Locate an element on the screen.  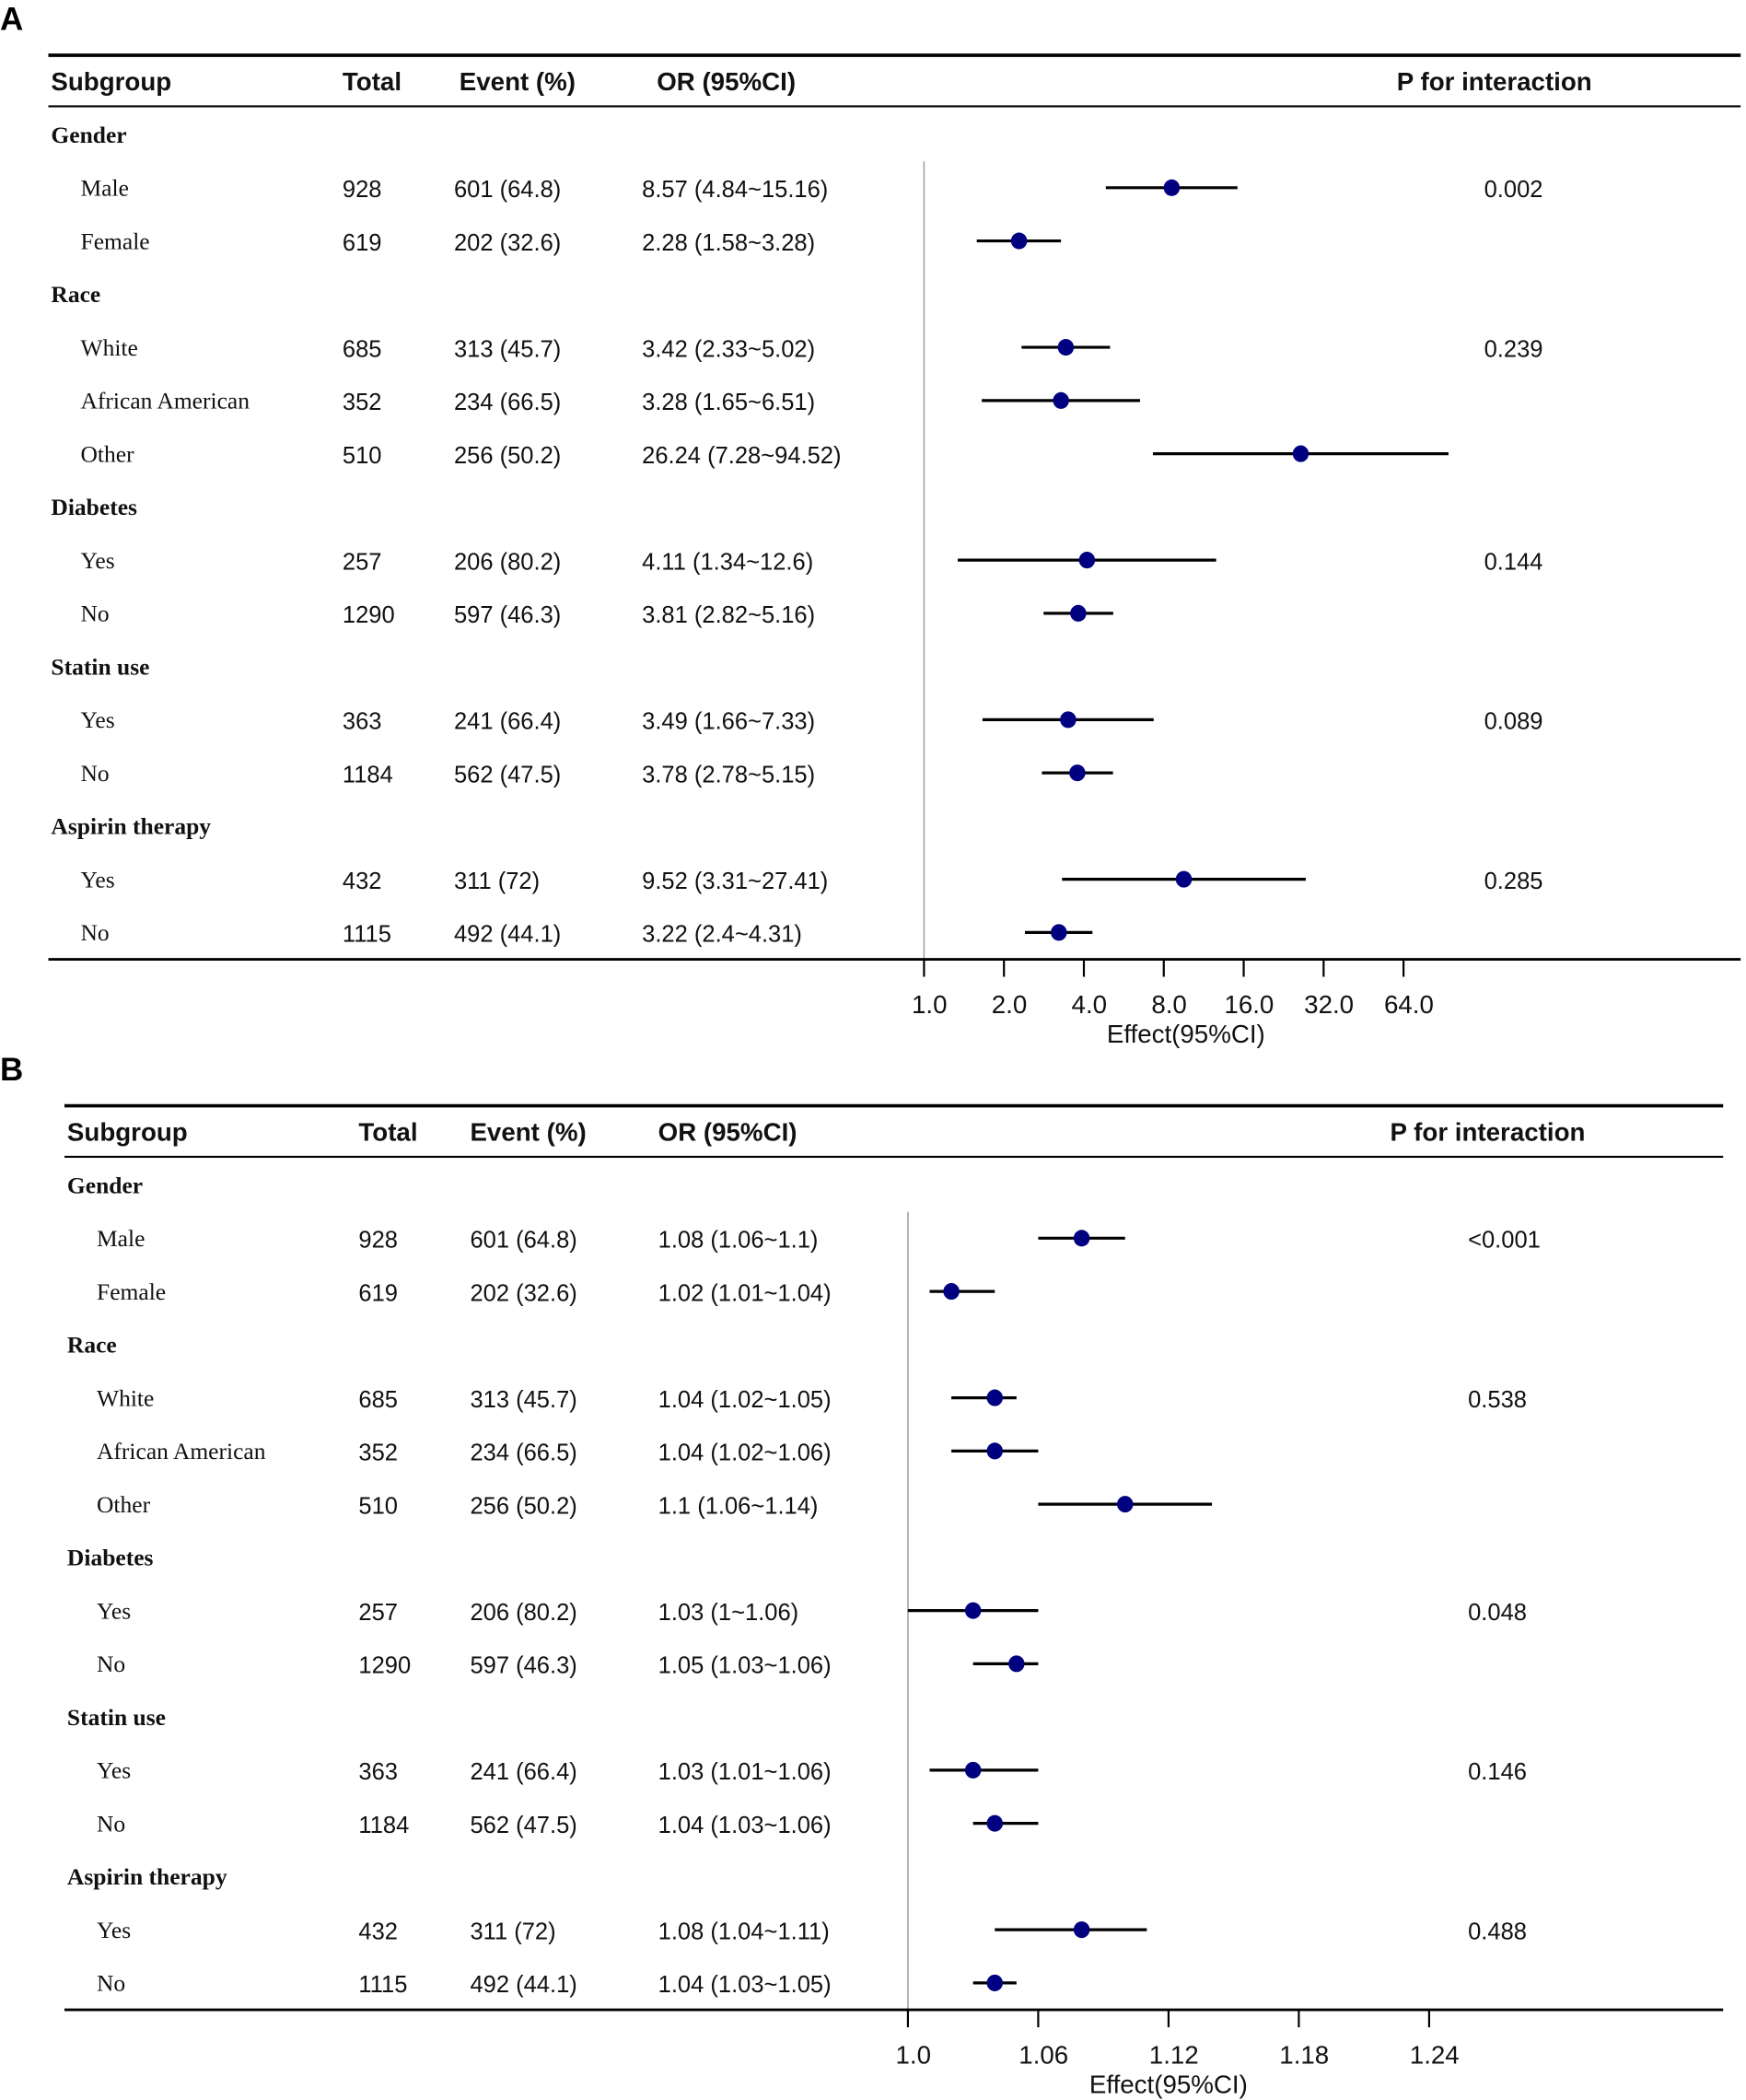
event-value: 313 (45.7) is located at coordinates (523, 1400).